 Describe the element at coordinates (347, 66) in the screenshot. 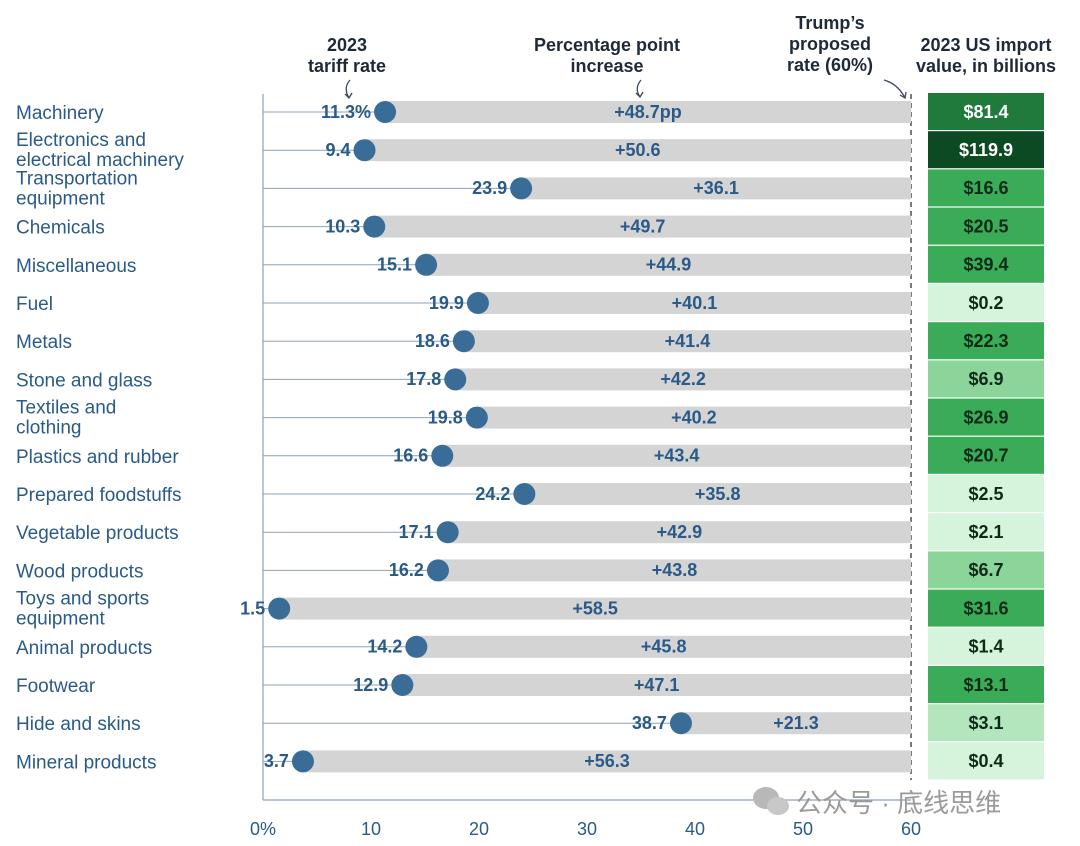

I see `header-tariff-rate: tariff rate` at that location.